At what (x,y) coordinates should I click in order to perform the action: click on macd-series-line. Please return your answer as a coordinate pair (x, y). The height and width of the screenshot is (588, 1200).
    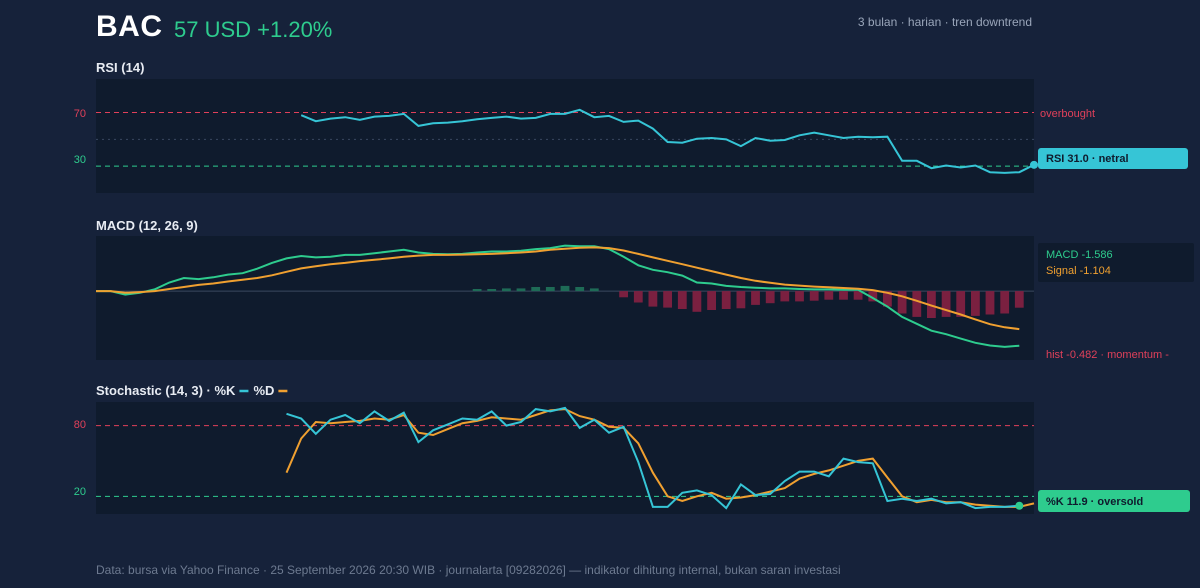
    Looking at the image, I should click on (558, 296).